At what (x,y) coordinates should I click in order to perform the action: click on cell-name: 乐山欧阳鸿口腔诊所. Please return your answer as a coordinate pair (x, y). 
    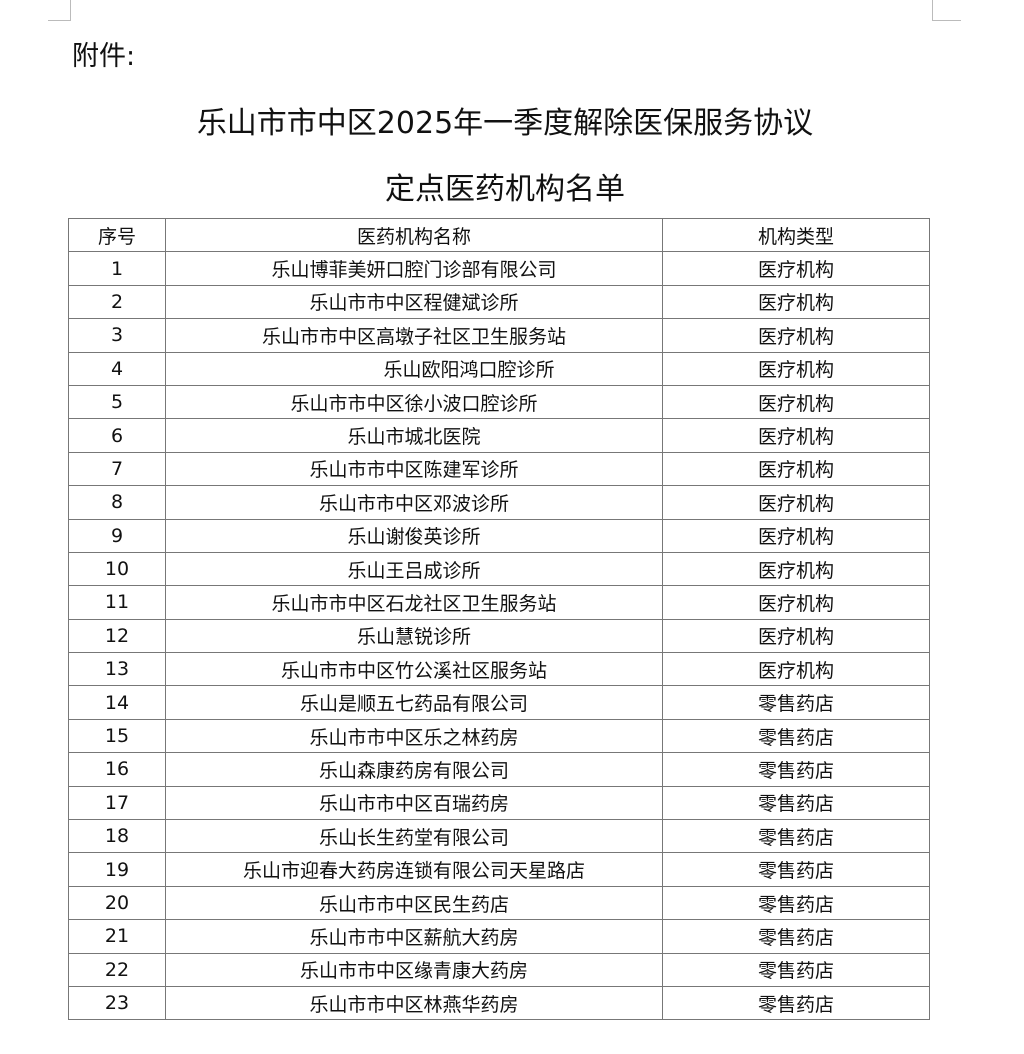
    Looking at the image, I should click on (414, 368).